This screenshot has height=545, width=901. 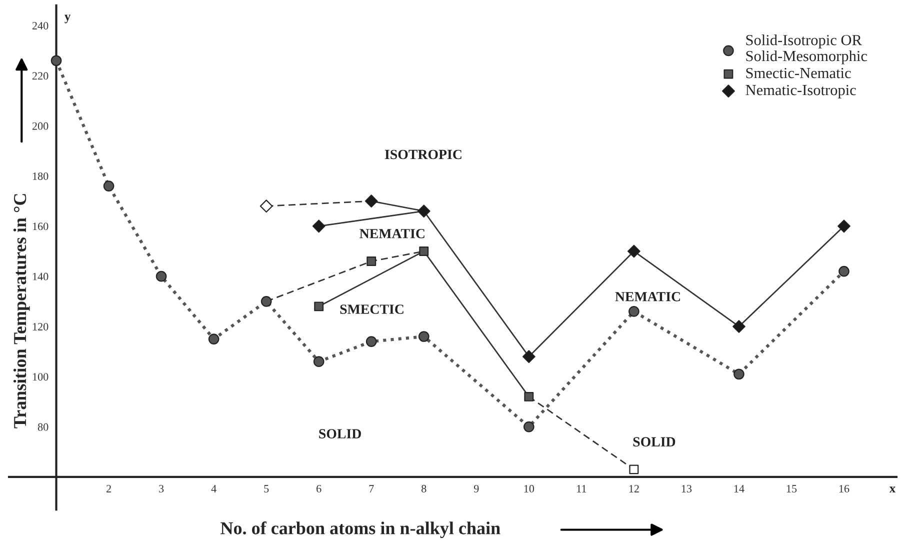 I want to click on x-tick-label: 7, so click(x=371, y=488).